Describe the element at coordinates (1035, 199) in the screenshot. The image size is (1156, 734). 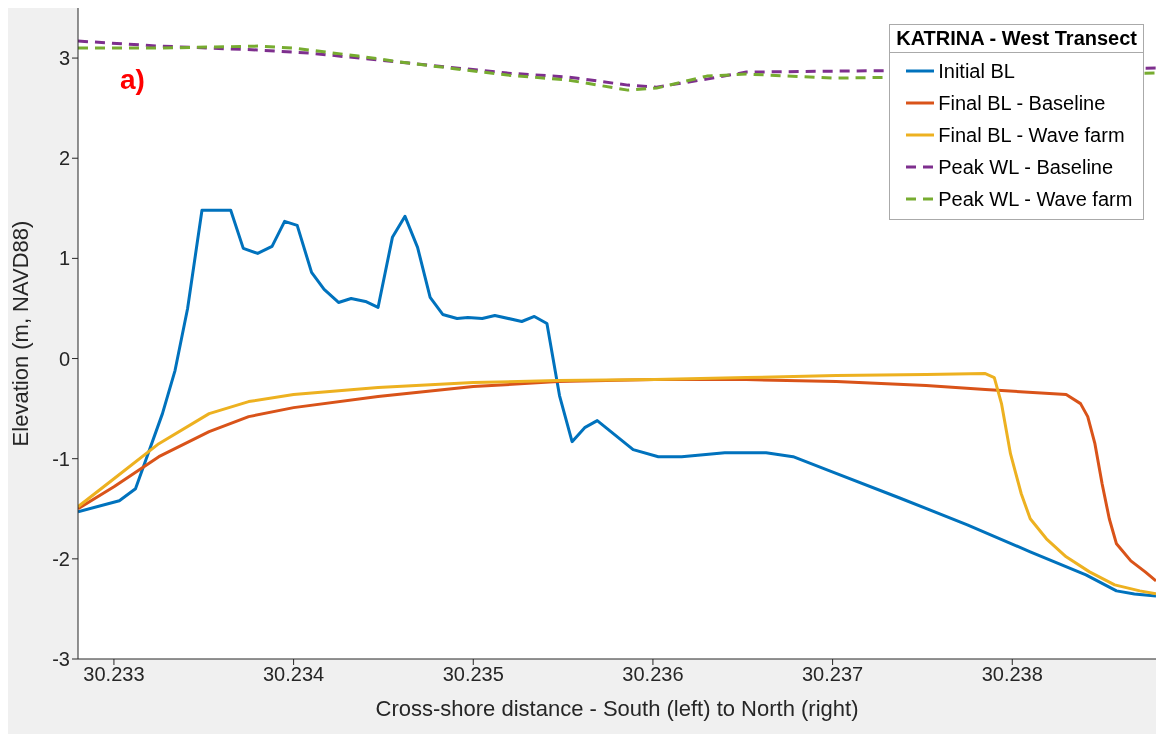
I see `legend-label: Peak WL - Wave farm` at that location.